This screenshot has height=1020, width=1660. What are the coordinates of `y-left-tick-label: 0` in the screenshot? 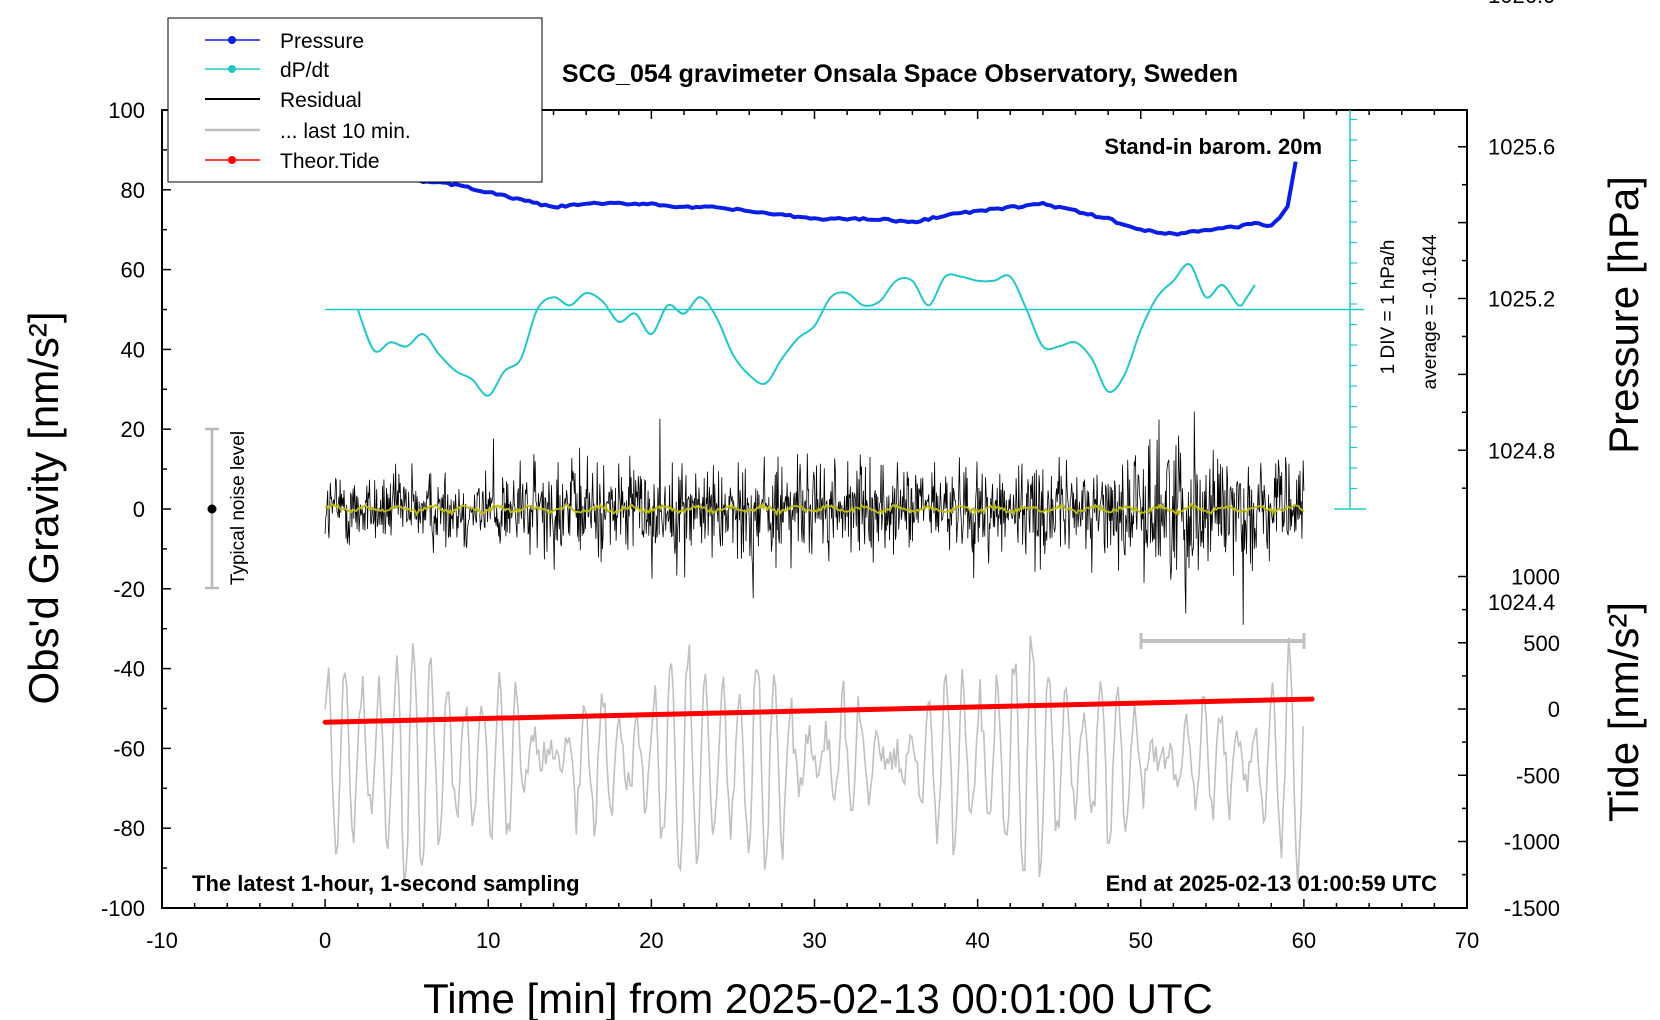 It's located at (139, 509).